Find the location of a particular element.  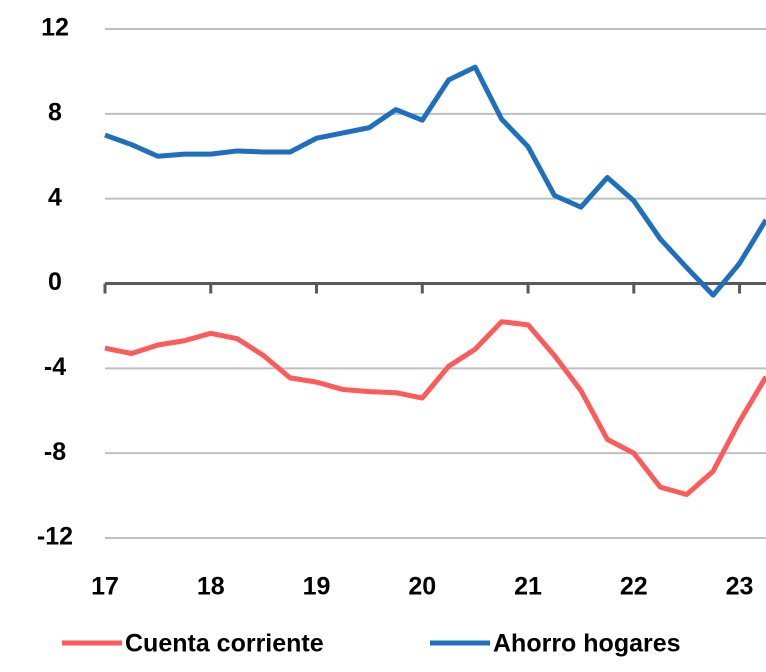

y-tick-label: -12 is located at coordinates (55, 537).